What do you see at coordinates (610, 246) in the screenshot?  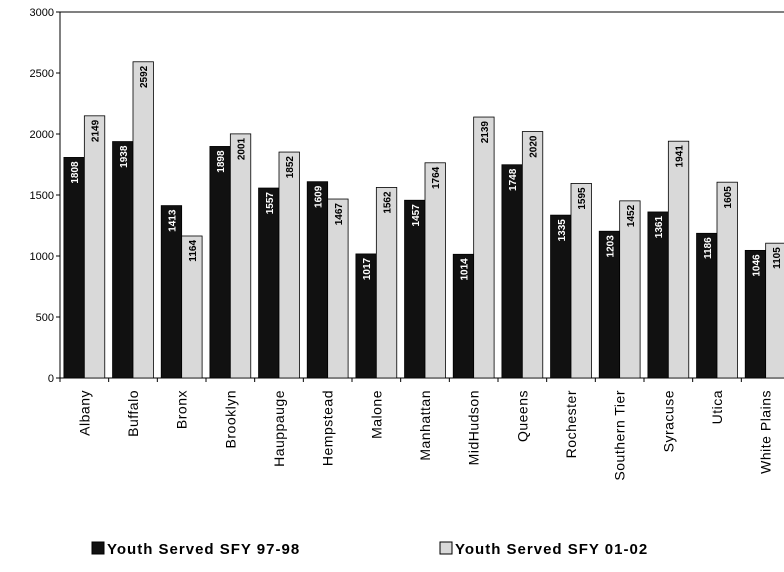 I see `value-label: 1203` at bounding box center [610, 246].